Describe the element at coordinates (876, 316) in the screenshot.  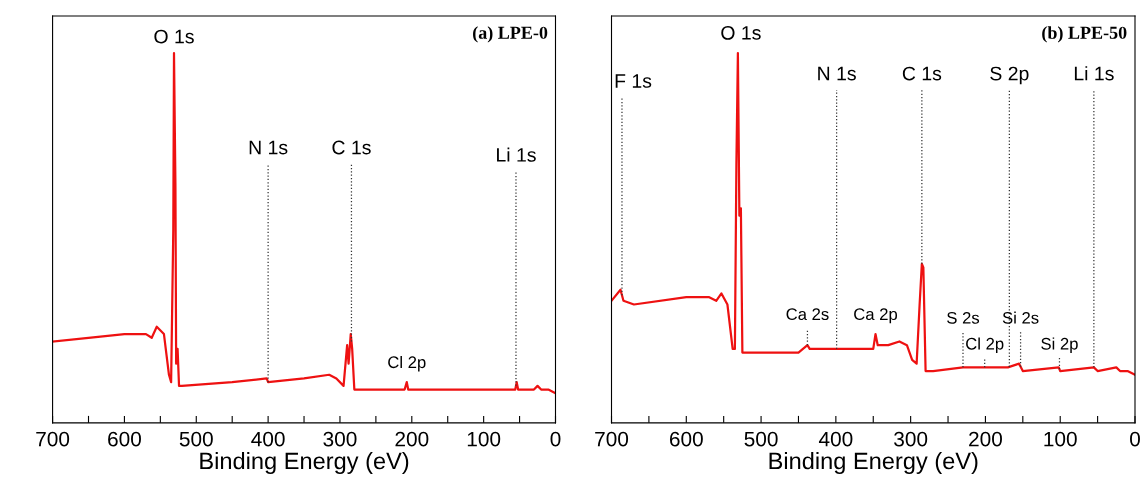
I see `annotation: Ca 2p` at that location.